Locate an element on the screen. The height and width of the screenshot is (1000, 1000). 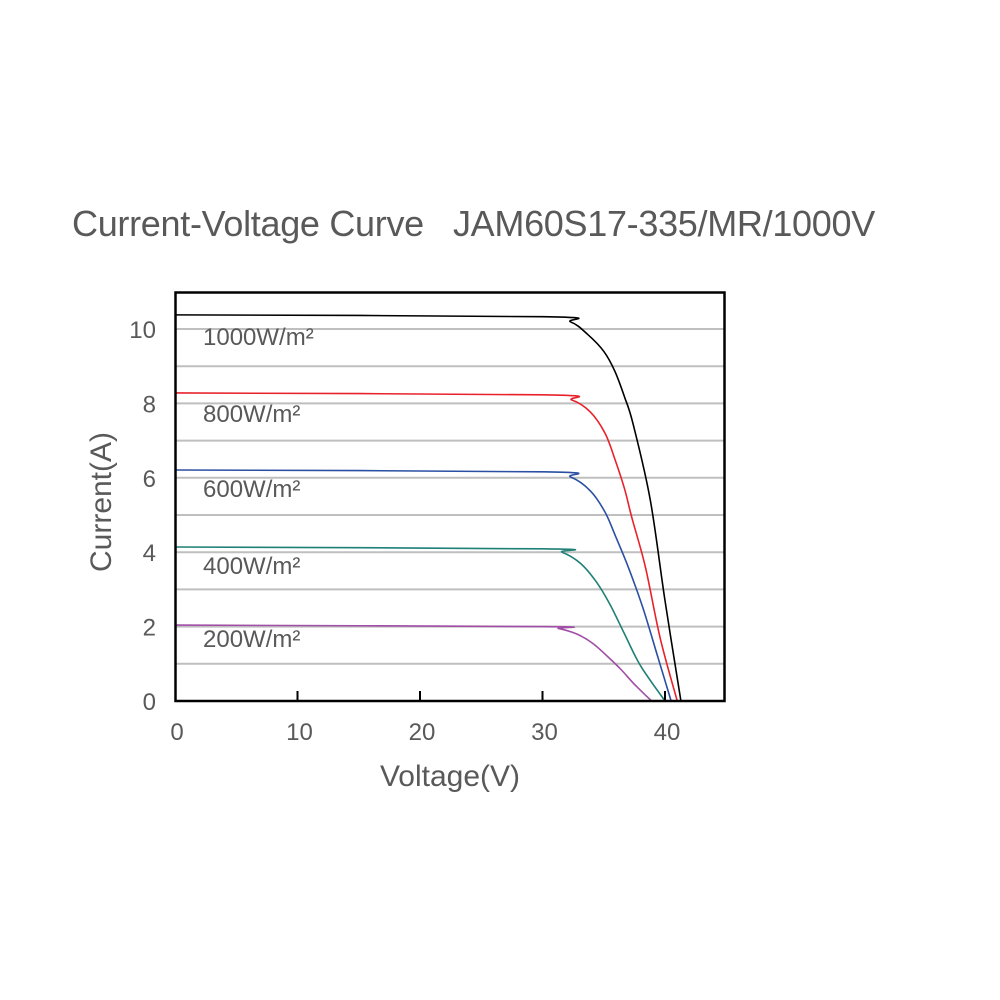
series-label: 400W/m² is located at coordinates (251, 566).